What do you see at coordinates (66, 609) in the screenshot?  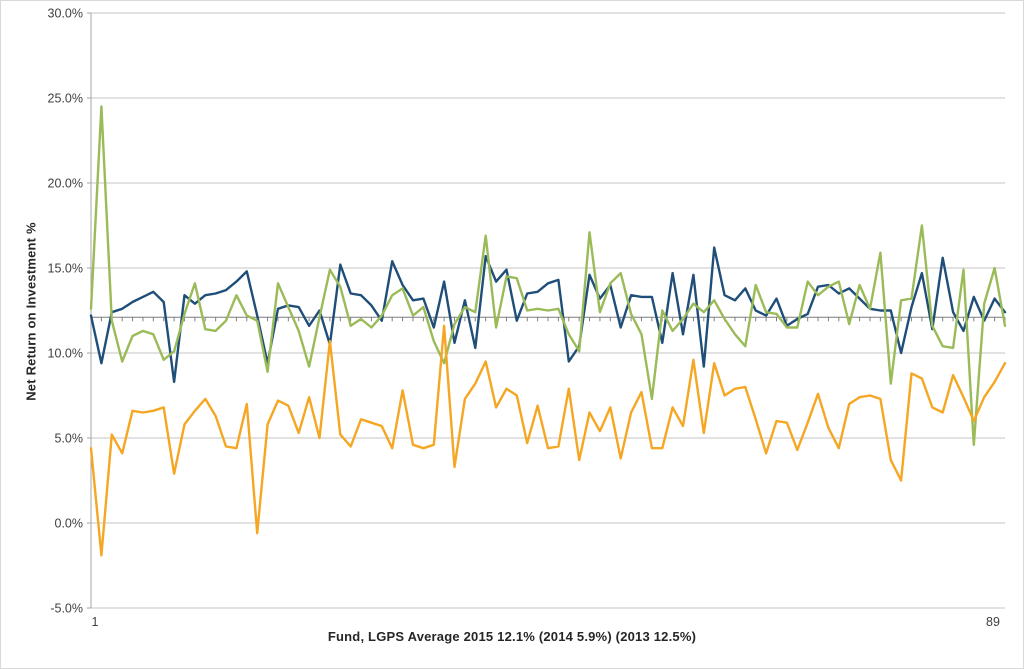 I see `y-tick-label: -5.0%` at bounding box center [66, 609].